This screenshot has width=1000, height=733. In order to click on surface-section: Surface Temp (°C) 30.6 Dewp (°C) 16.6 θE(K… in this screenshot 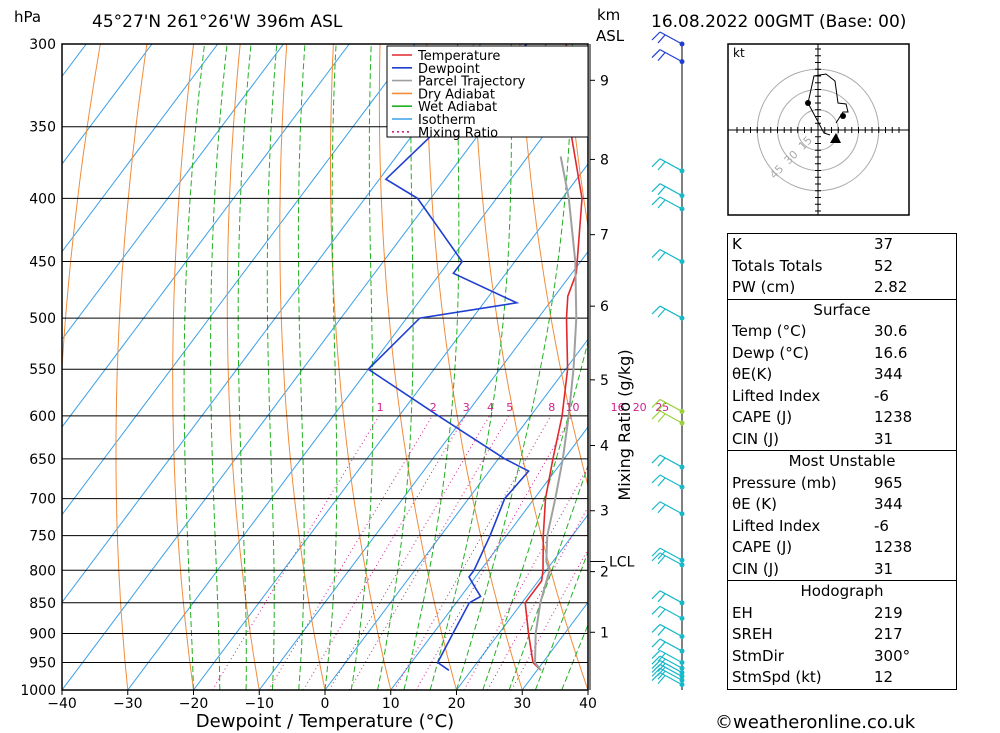, I will do `click(842, 374)`.